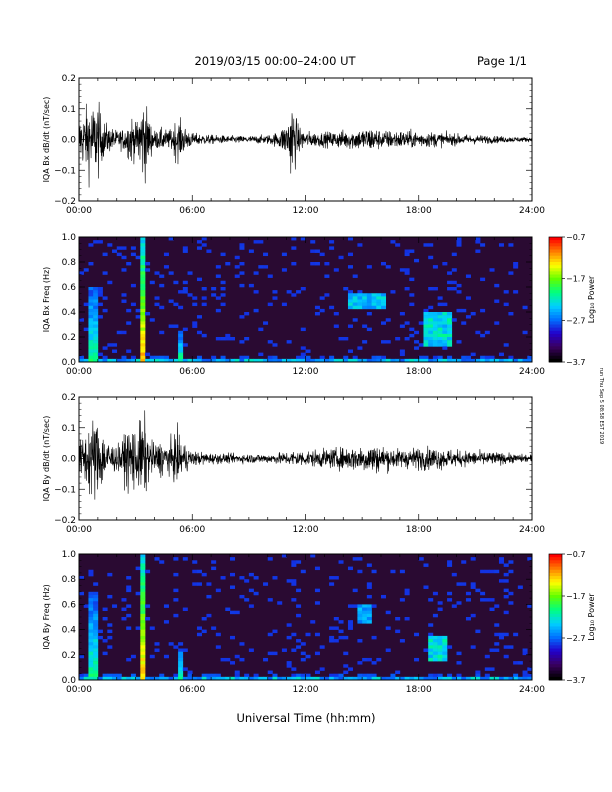 The width and height of the screenshot is (612, 792). Describe the element at coordinates (419, 530) in the screenshot. I see `x-tick-label: 18:00` at that location.